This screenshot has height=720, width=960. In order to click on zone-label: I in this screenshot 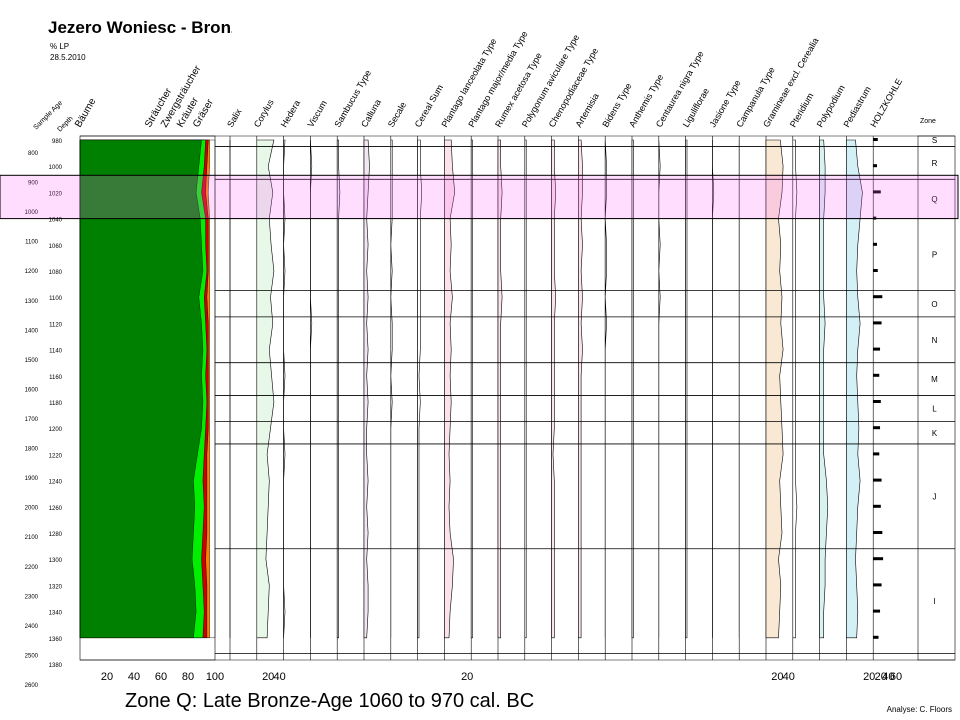, I will do `click(934, 601)`.